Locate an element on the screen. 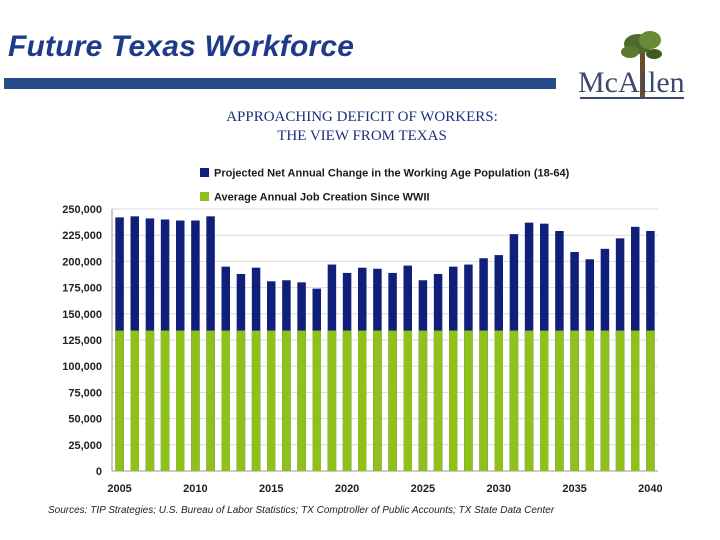 This screenshot has width=720, height=540. y-tick-label: 0 is located at coordinates (99, 472).